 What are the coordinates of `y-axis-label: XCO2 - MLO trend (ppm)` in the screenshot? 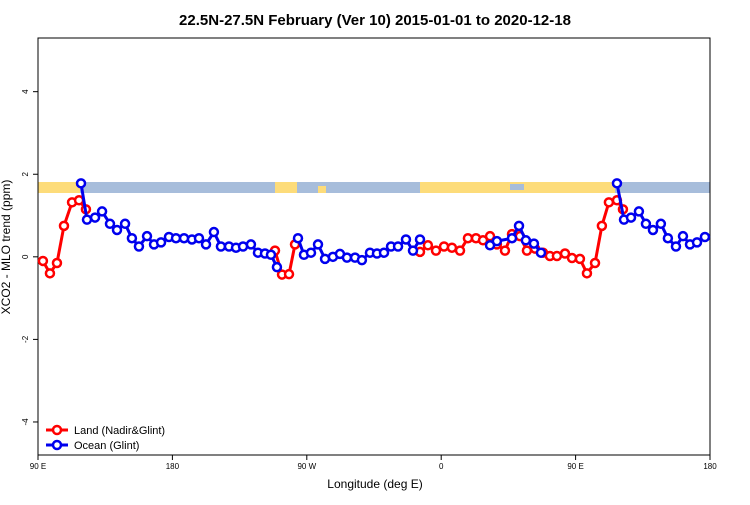 It's located at (6, 247).